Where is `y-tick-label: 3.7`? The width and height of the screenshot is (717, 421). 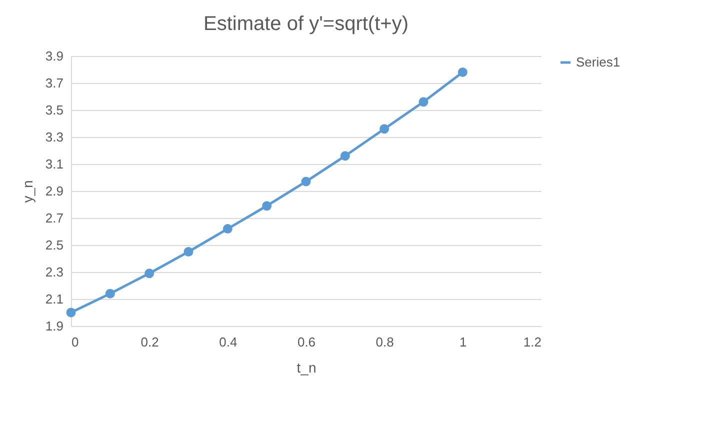
y-tick-label: 3.7 is located at coordinates (54, 83).